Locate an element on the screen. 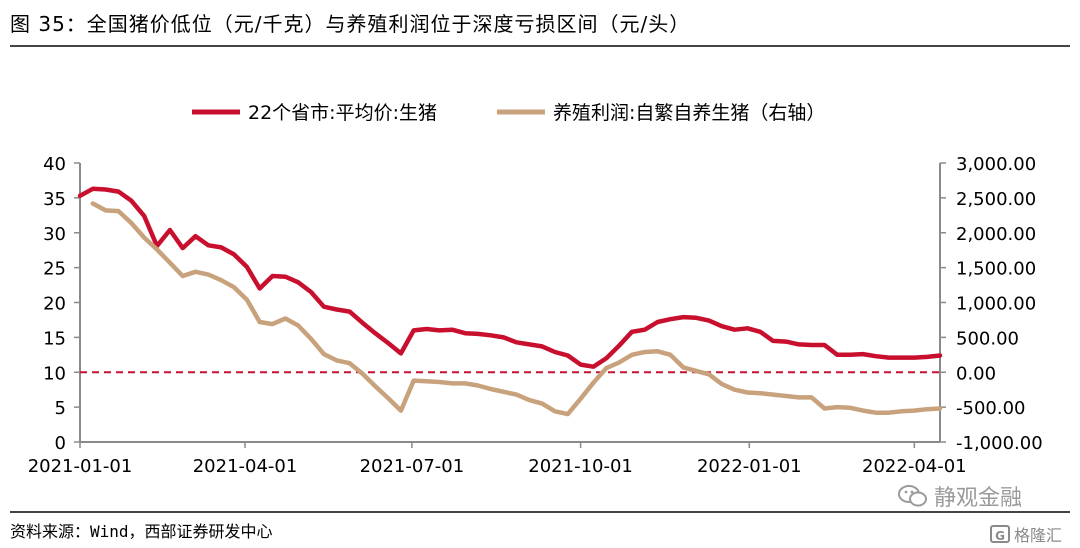  bottom-rule is located at coordinates (540, 512).